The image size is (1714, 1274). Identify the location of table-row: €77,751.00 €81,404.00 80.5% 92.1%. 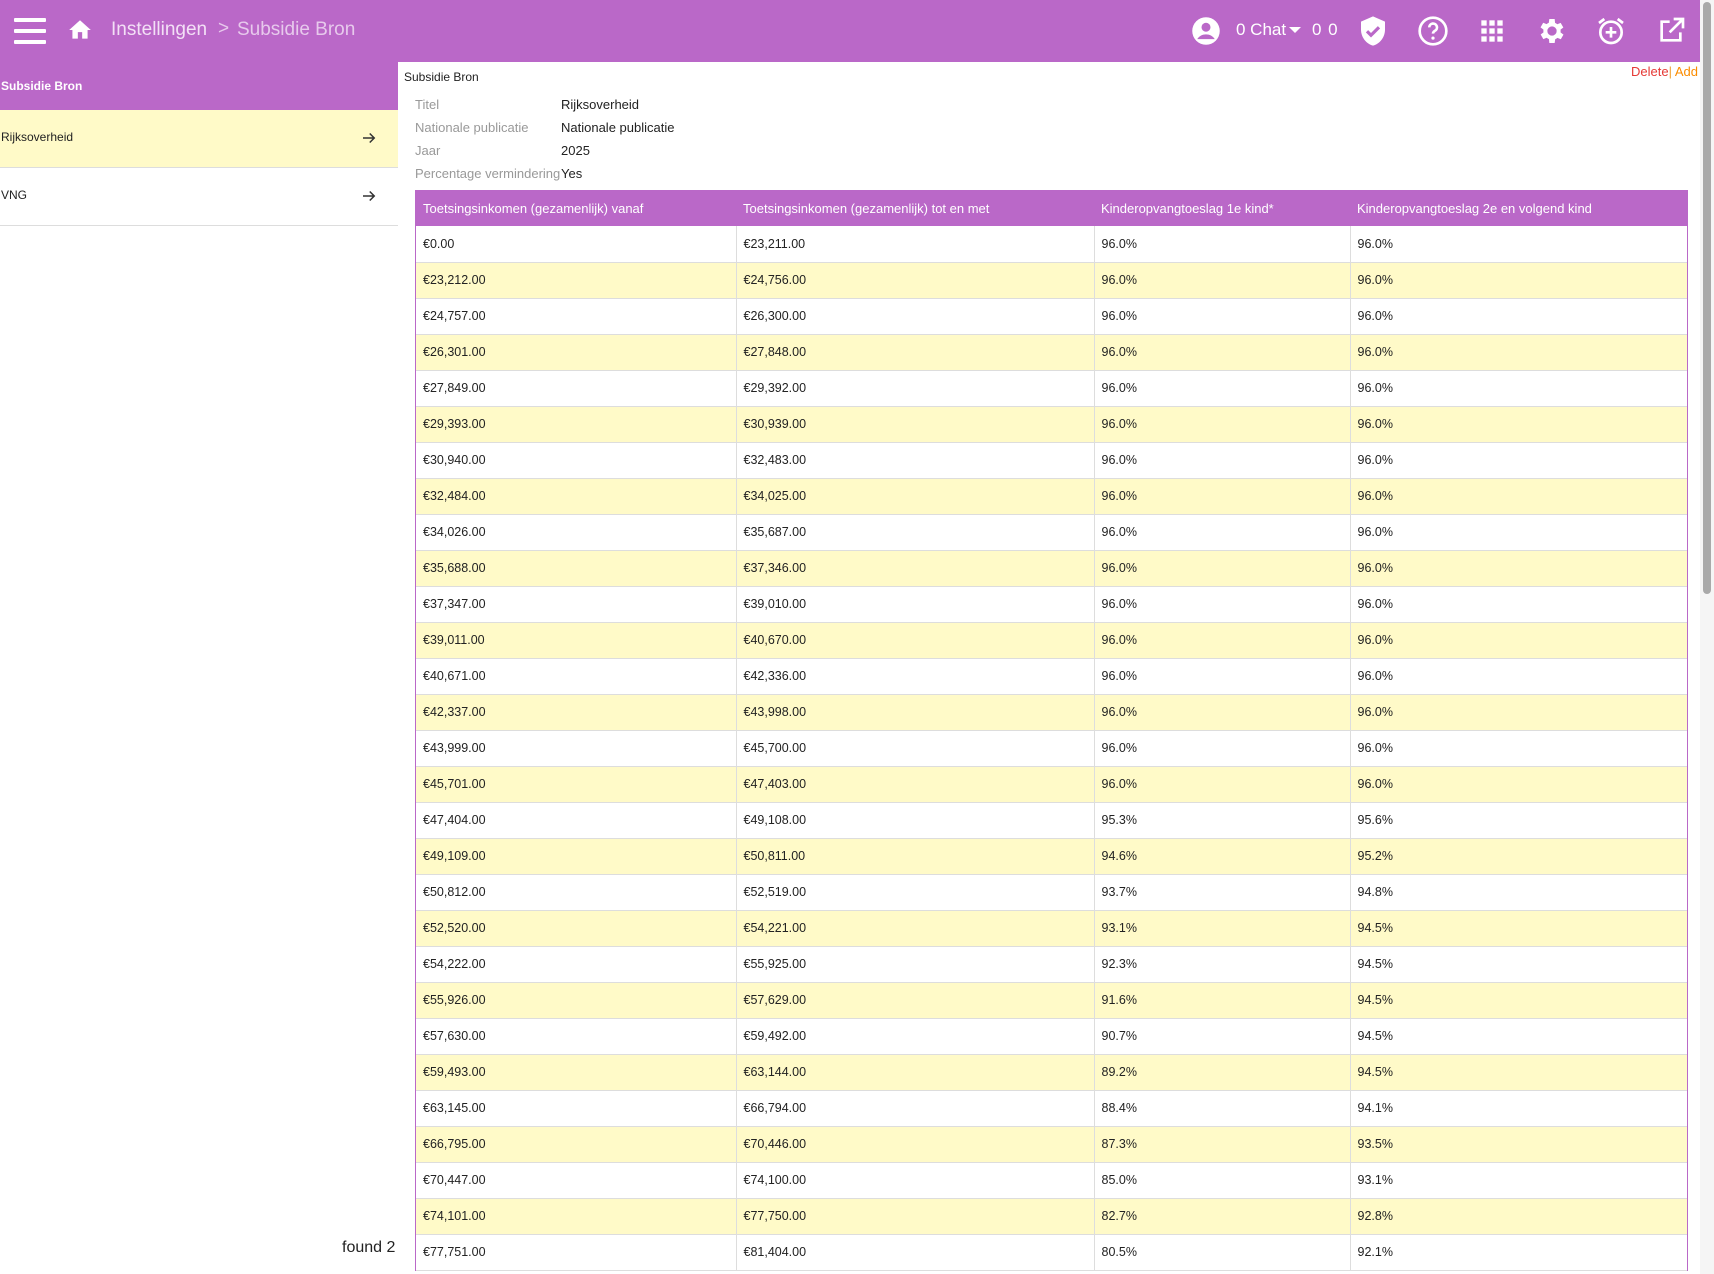
(1051, 1252).